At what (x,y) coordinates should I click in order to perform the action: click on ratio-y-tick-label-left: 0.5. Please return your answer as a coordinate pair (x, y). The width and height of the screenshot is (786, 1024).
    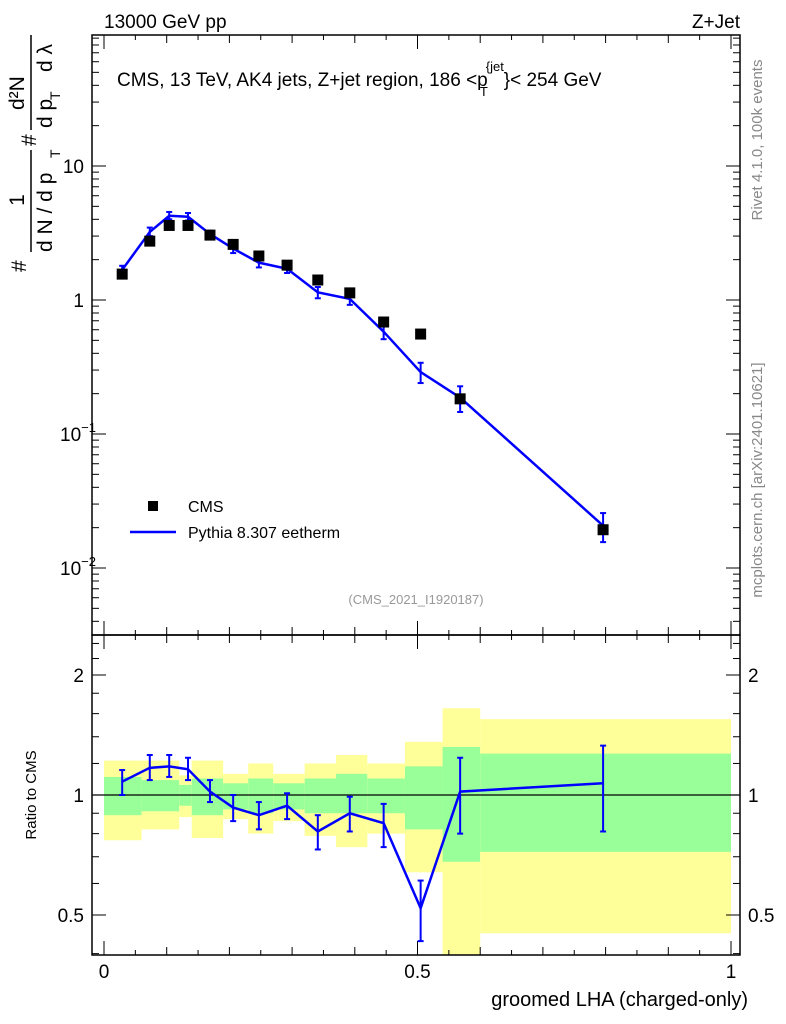
    Looking at the image, I should click on (71, 916).